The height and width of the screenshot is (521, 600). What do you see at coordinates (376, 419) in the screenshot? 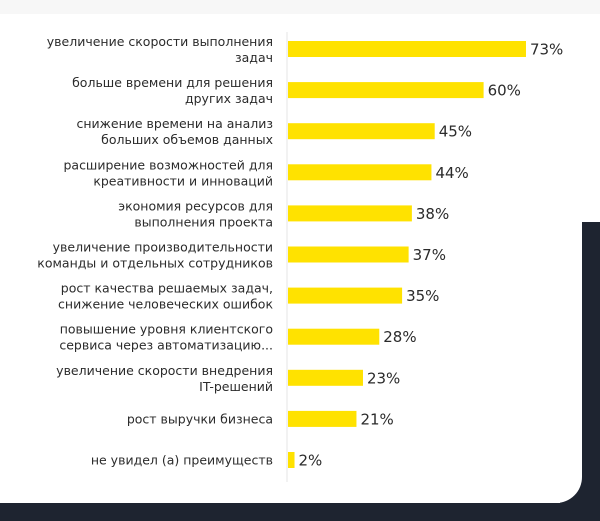
I see `data-label: 21%` at bounding box center [376, 419].